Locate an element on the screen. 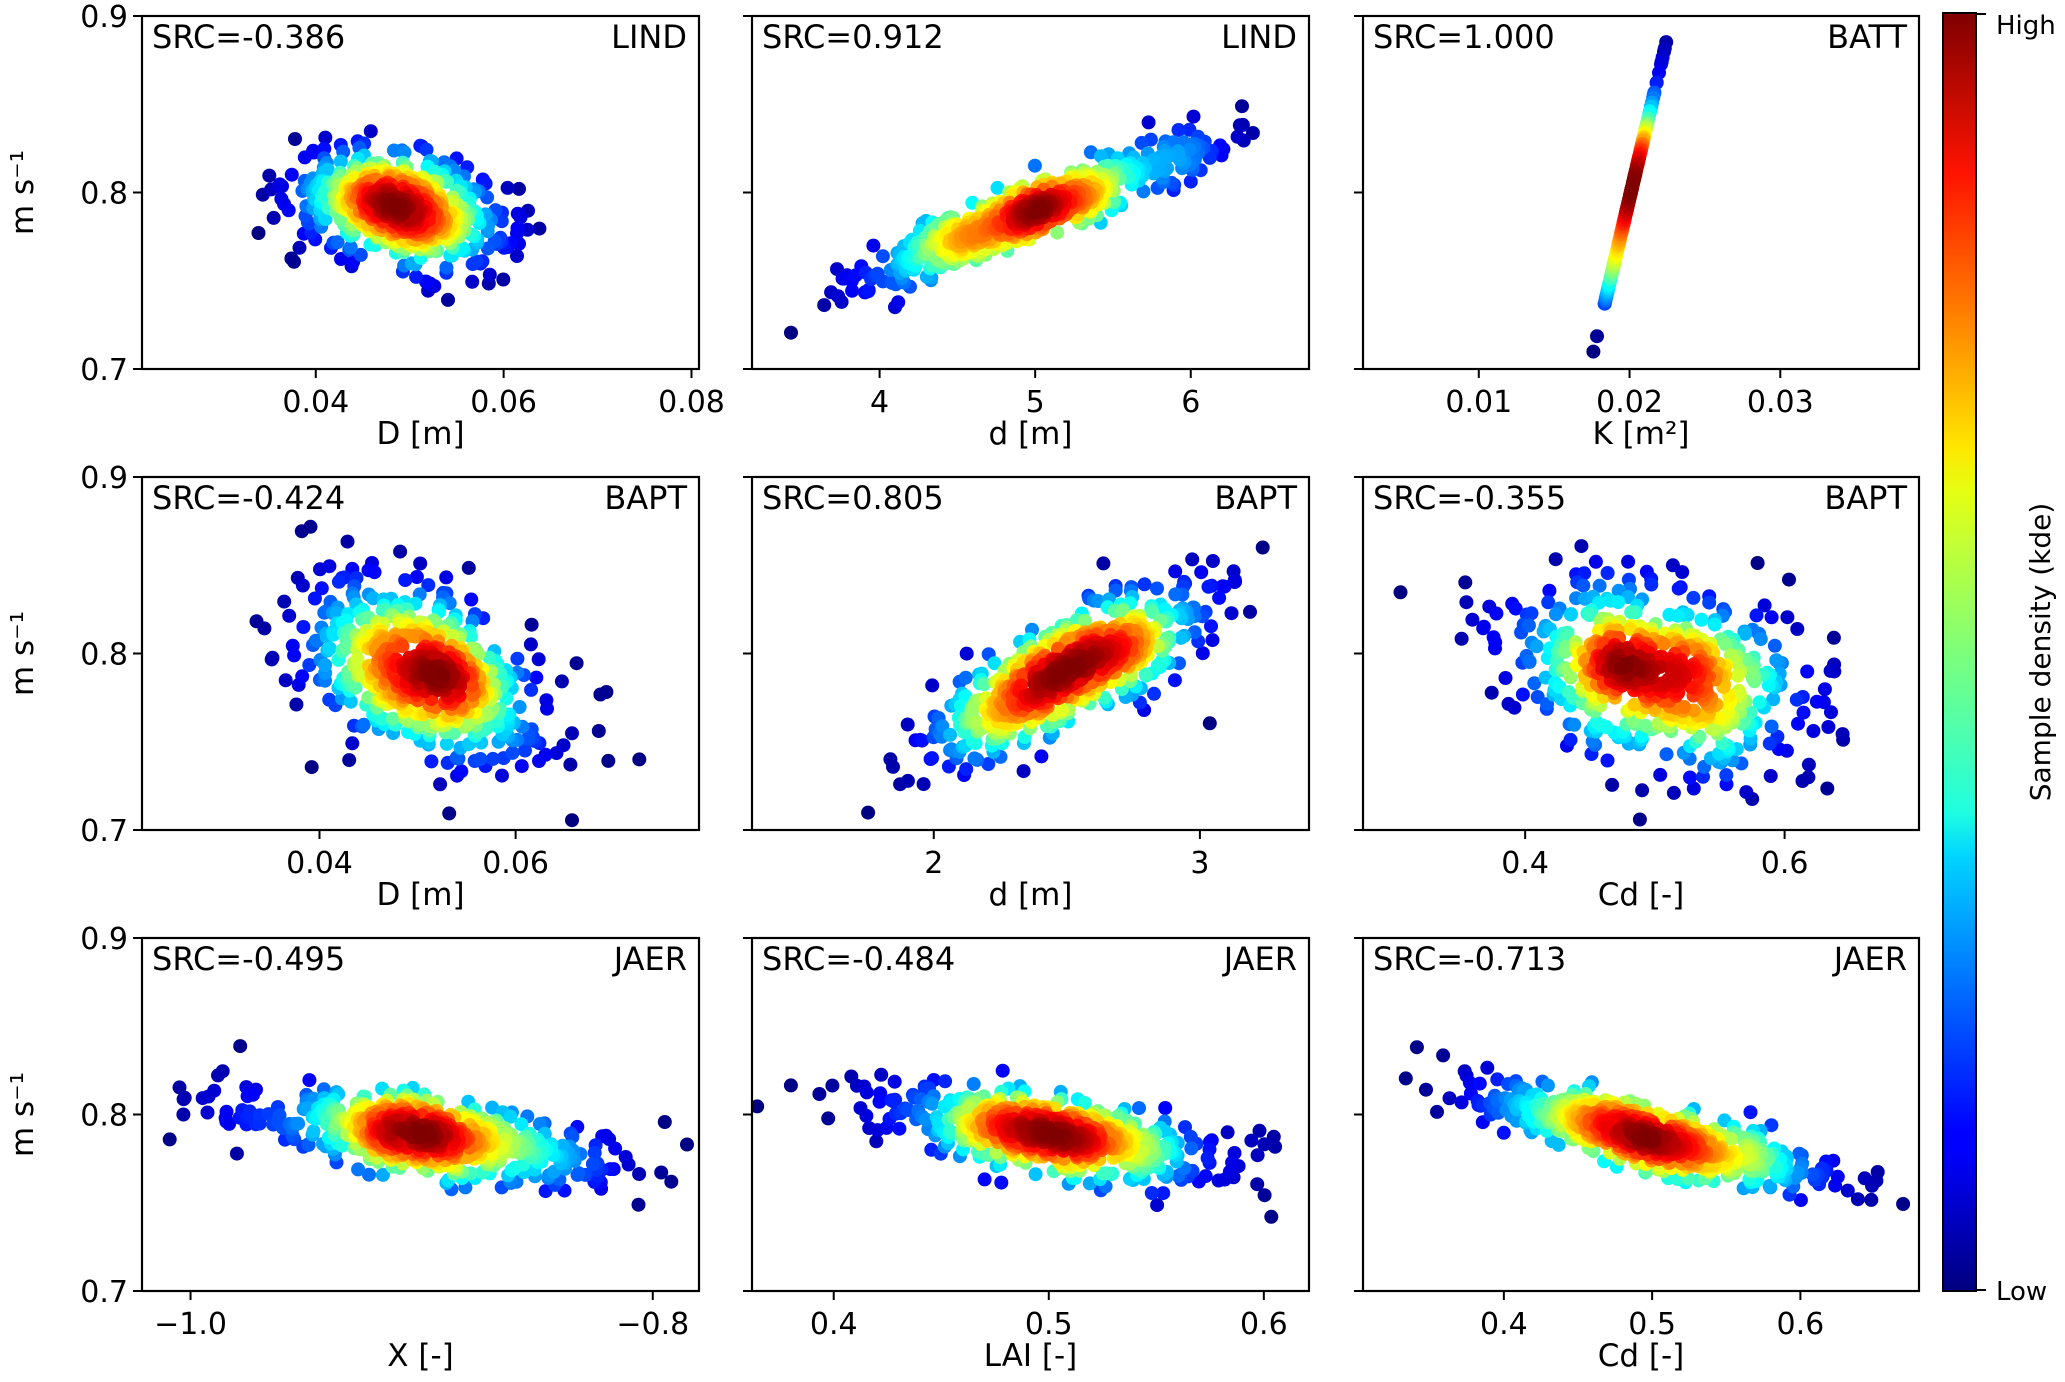 This screenshot has width=2065, height=1382. src-annotation: SRC=1.000 is located at coordinates (1464, 37).